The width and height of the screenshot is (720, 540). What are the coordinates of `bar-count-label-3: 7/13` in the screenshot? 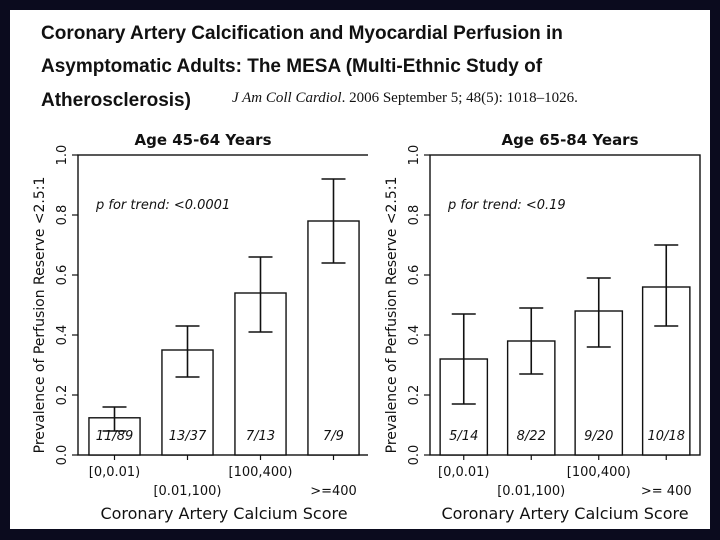 It's located at (260, 436).